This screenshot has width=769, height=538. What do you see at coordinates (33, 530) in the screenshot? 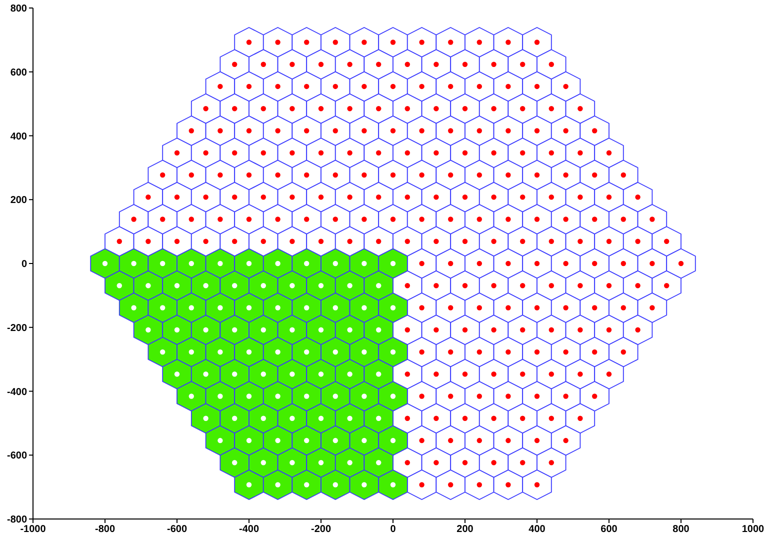
I see `x-tick-label: -1000` at bounding box center [33, 530].